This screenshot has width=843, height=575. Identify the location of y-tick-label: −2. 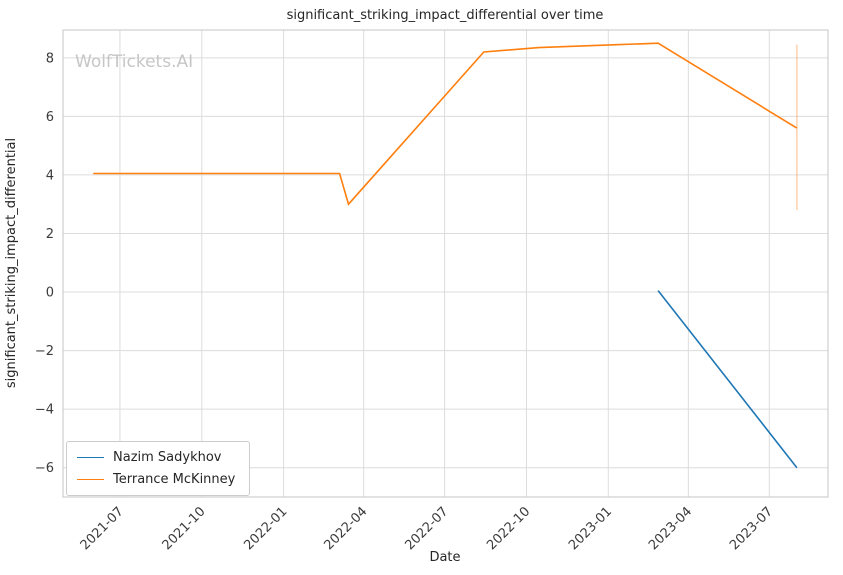
(44, 351).